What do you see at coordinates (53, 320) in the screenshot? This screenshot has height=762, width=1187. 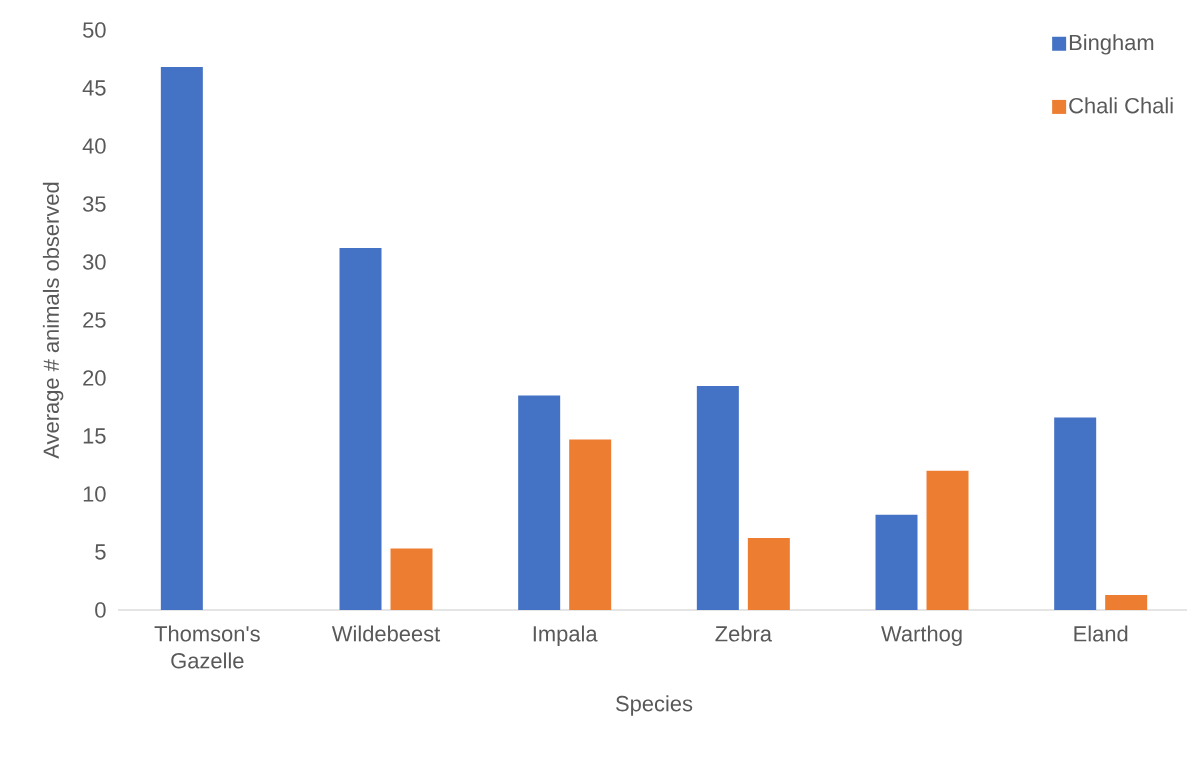 I see `y-axis-title: Average # animals observed` at bounding box center [53, 320].